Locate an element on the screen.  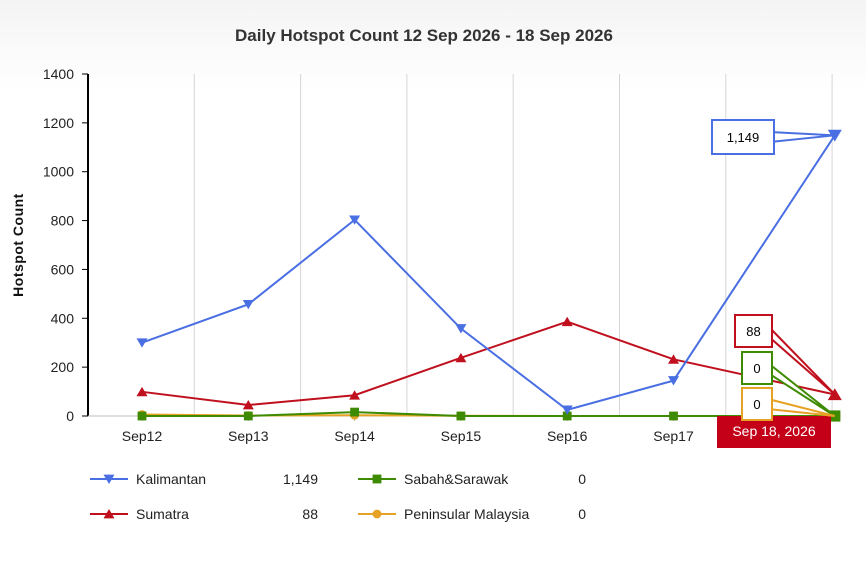
legend-item-sabah-sarawak: Sabah&Sarawak 0 is located at coordinates (472, 479).